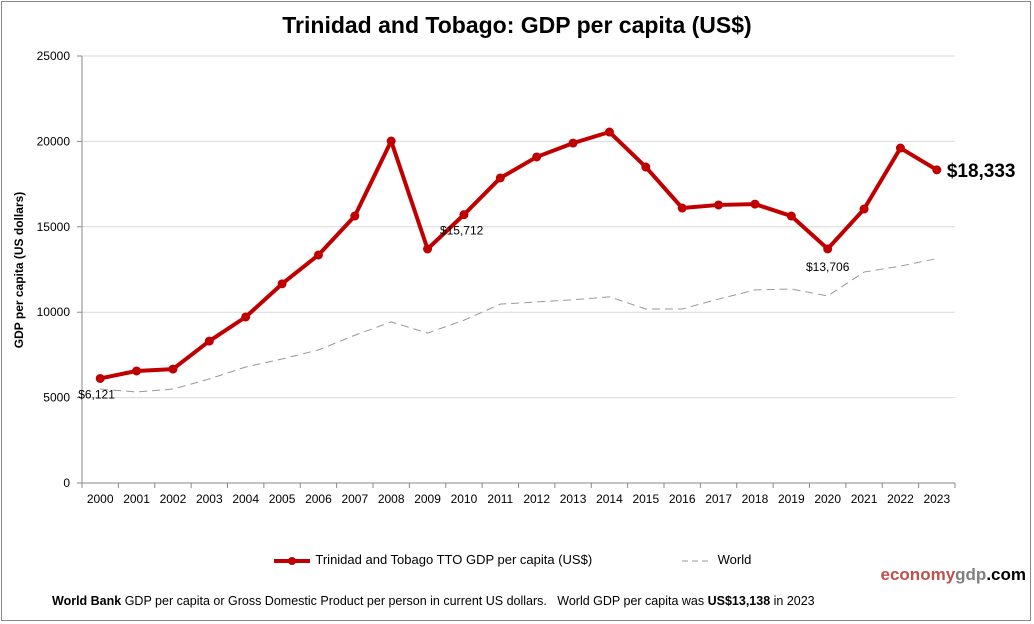 The width and height of the screenshot is (1034, 624). What do you see at coordinates (536, 499) in the screenshot?
I see `x-tick-label: 2012` at bounding box center [536, 499].